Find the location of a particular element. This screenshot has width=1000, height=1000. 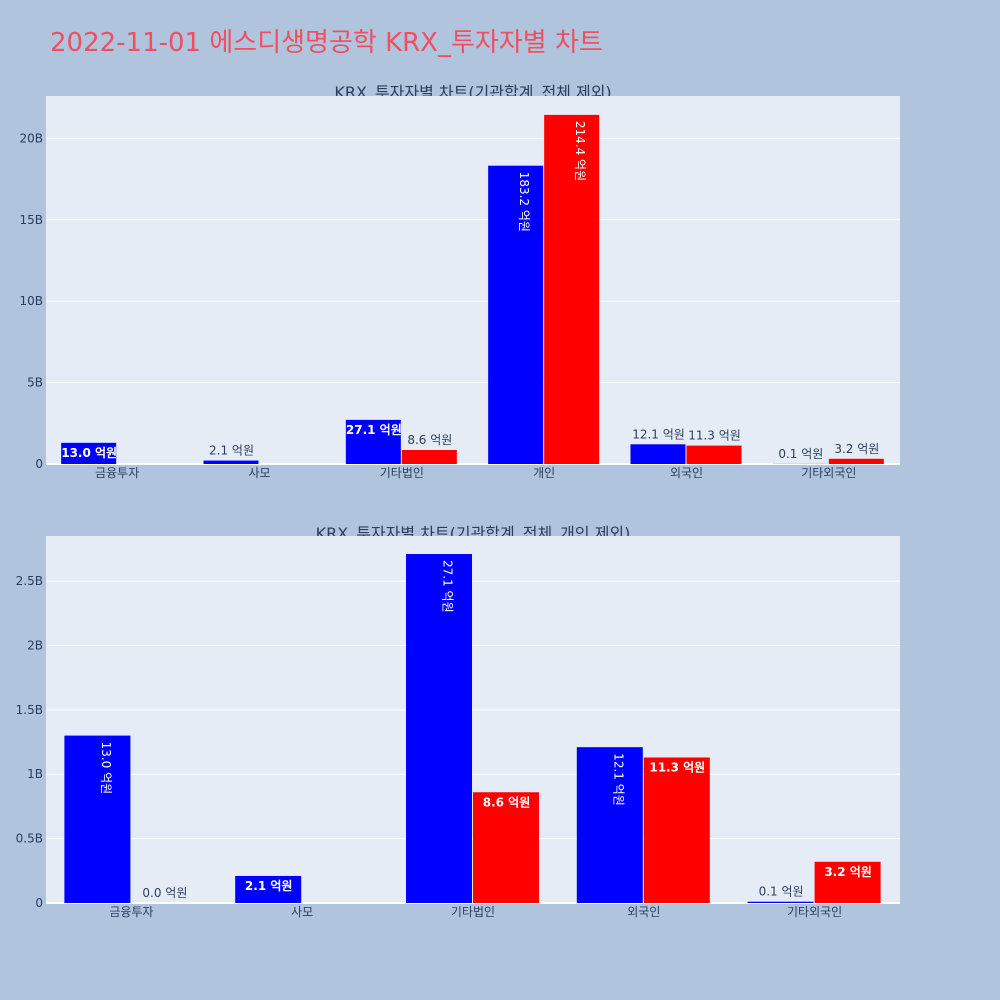

chart-1-xtick-label: 금융투자 is located at coordinates (117, 473).